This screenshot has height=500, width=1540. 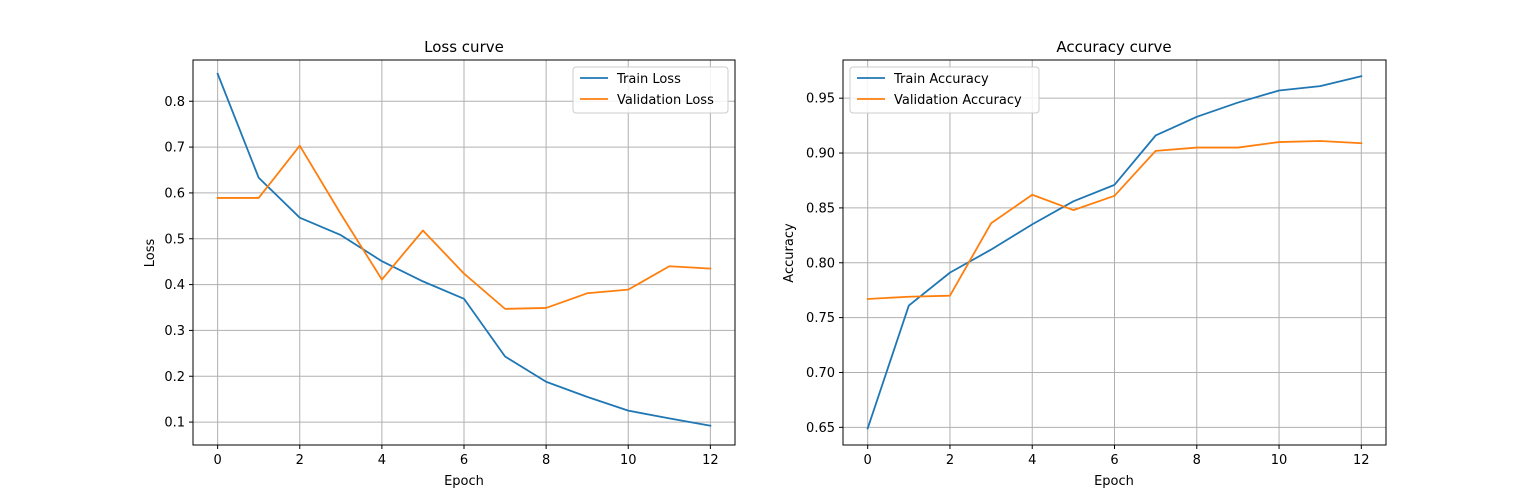 I want to click on loss-x-tick-label: 8, so click(x=546, y=460).